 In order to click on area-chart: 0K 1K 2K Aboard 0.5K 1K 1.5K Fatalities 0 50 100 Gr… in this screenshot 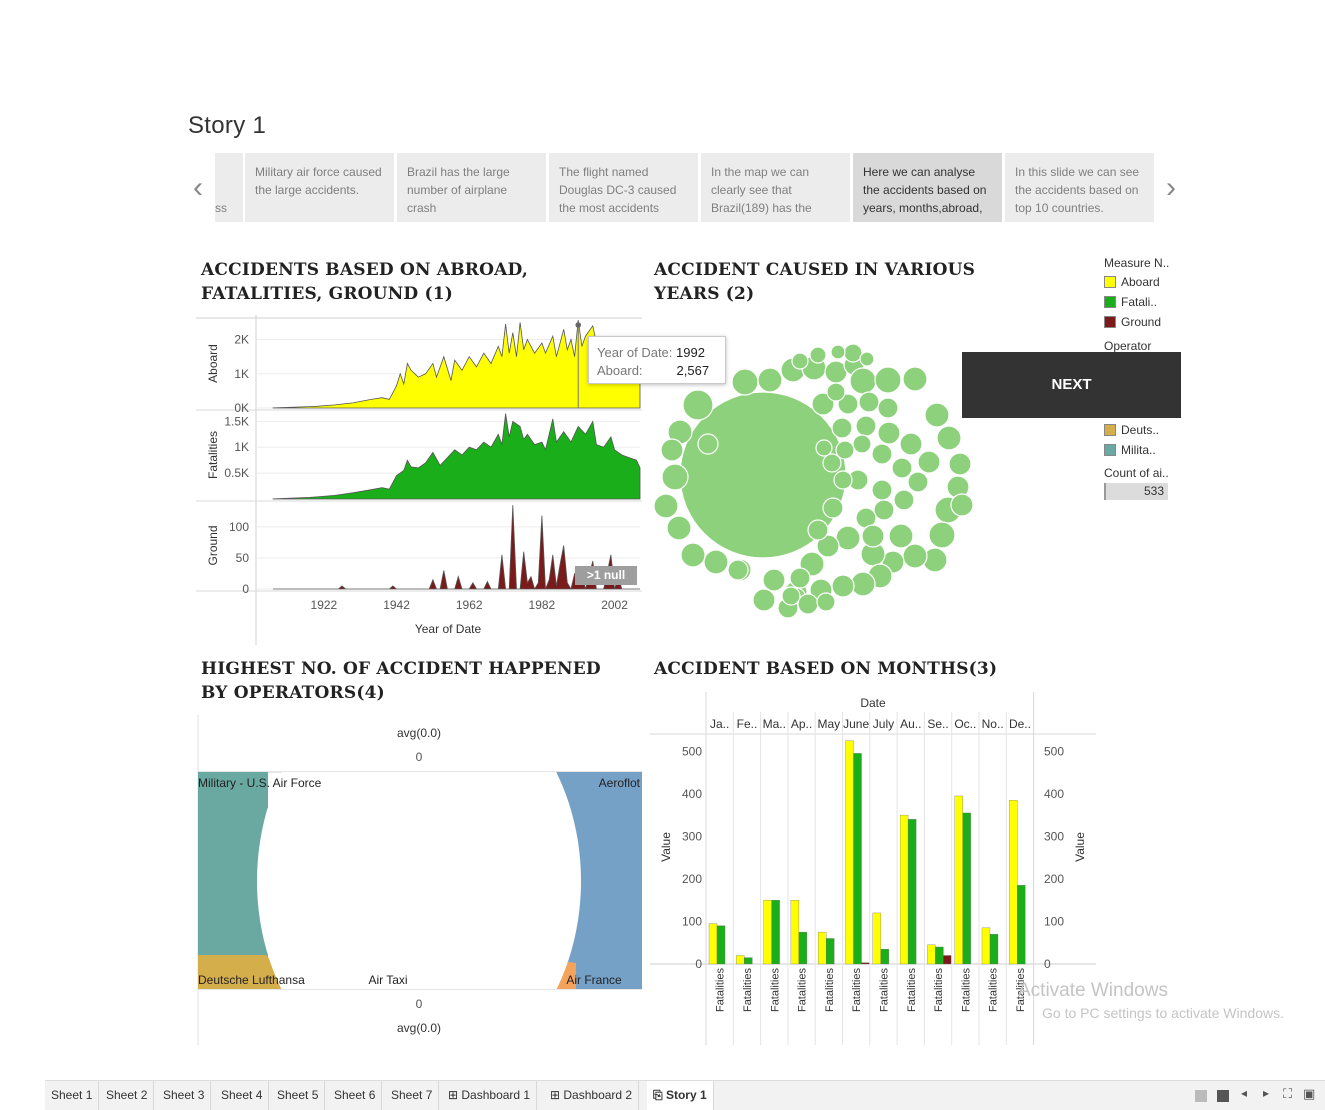, I will do `click(420, 480)`.